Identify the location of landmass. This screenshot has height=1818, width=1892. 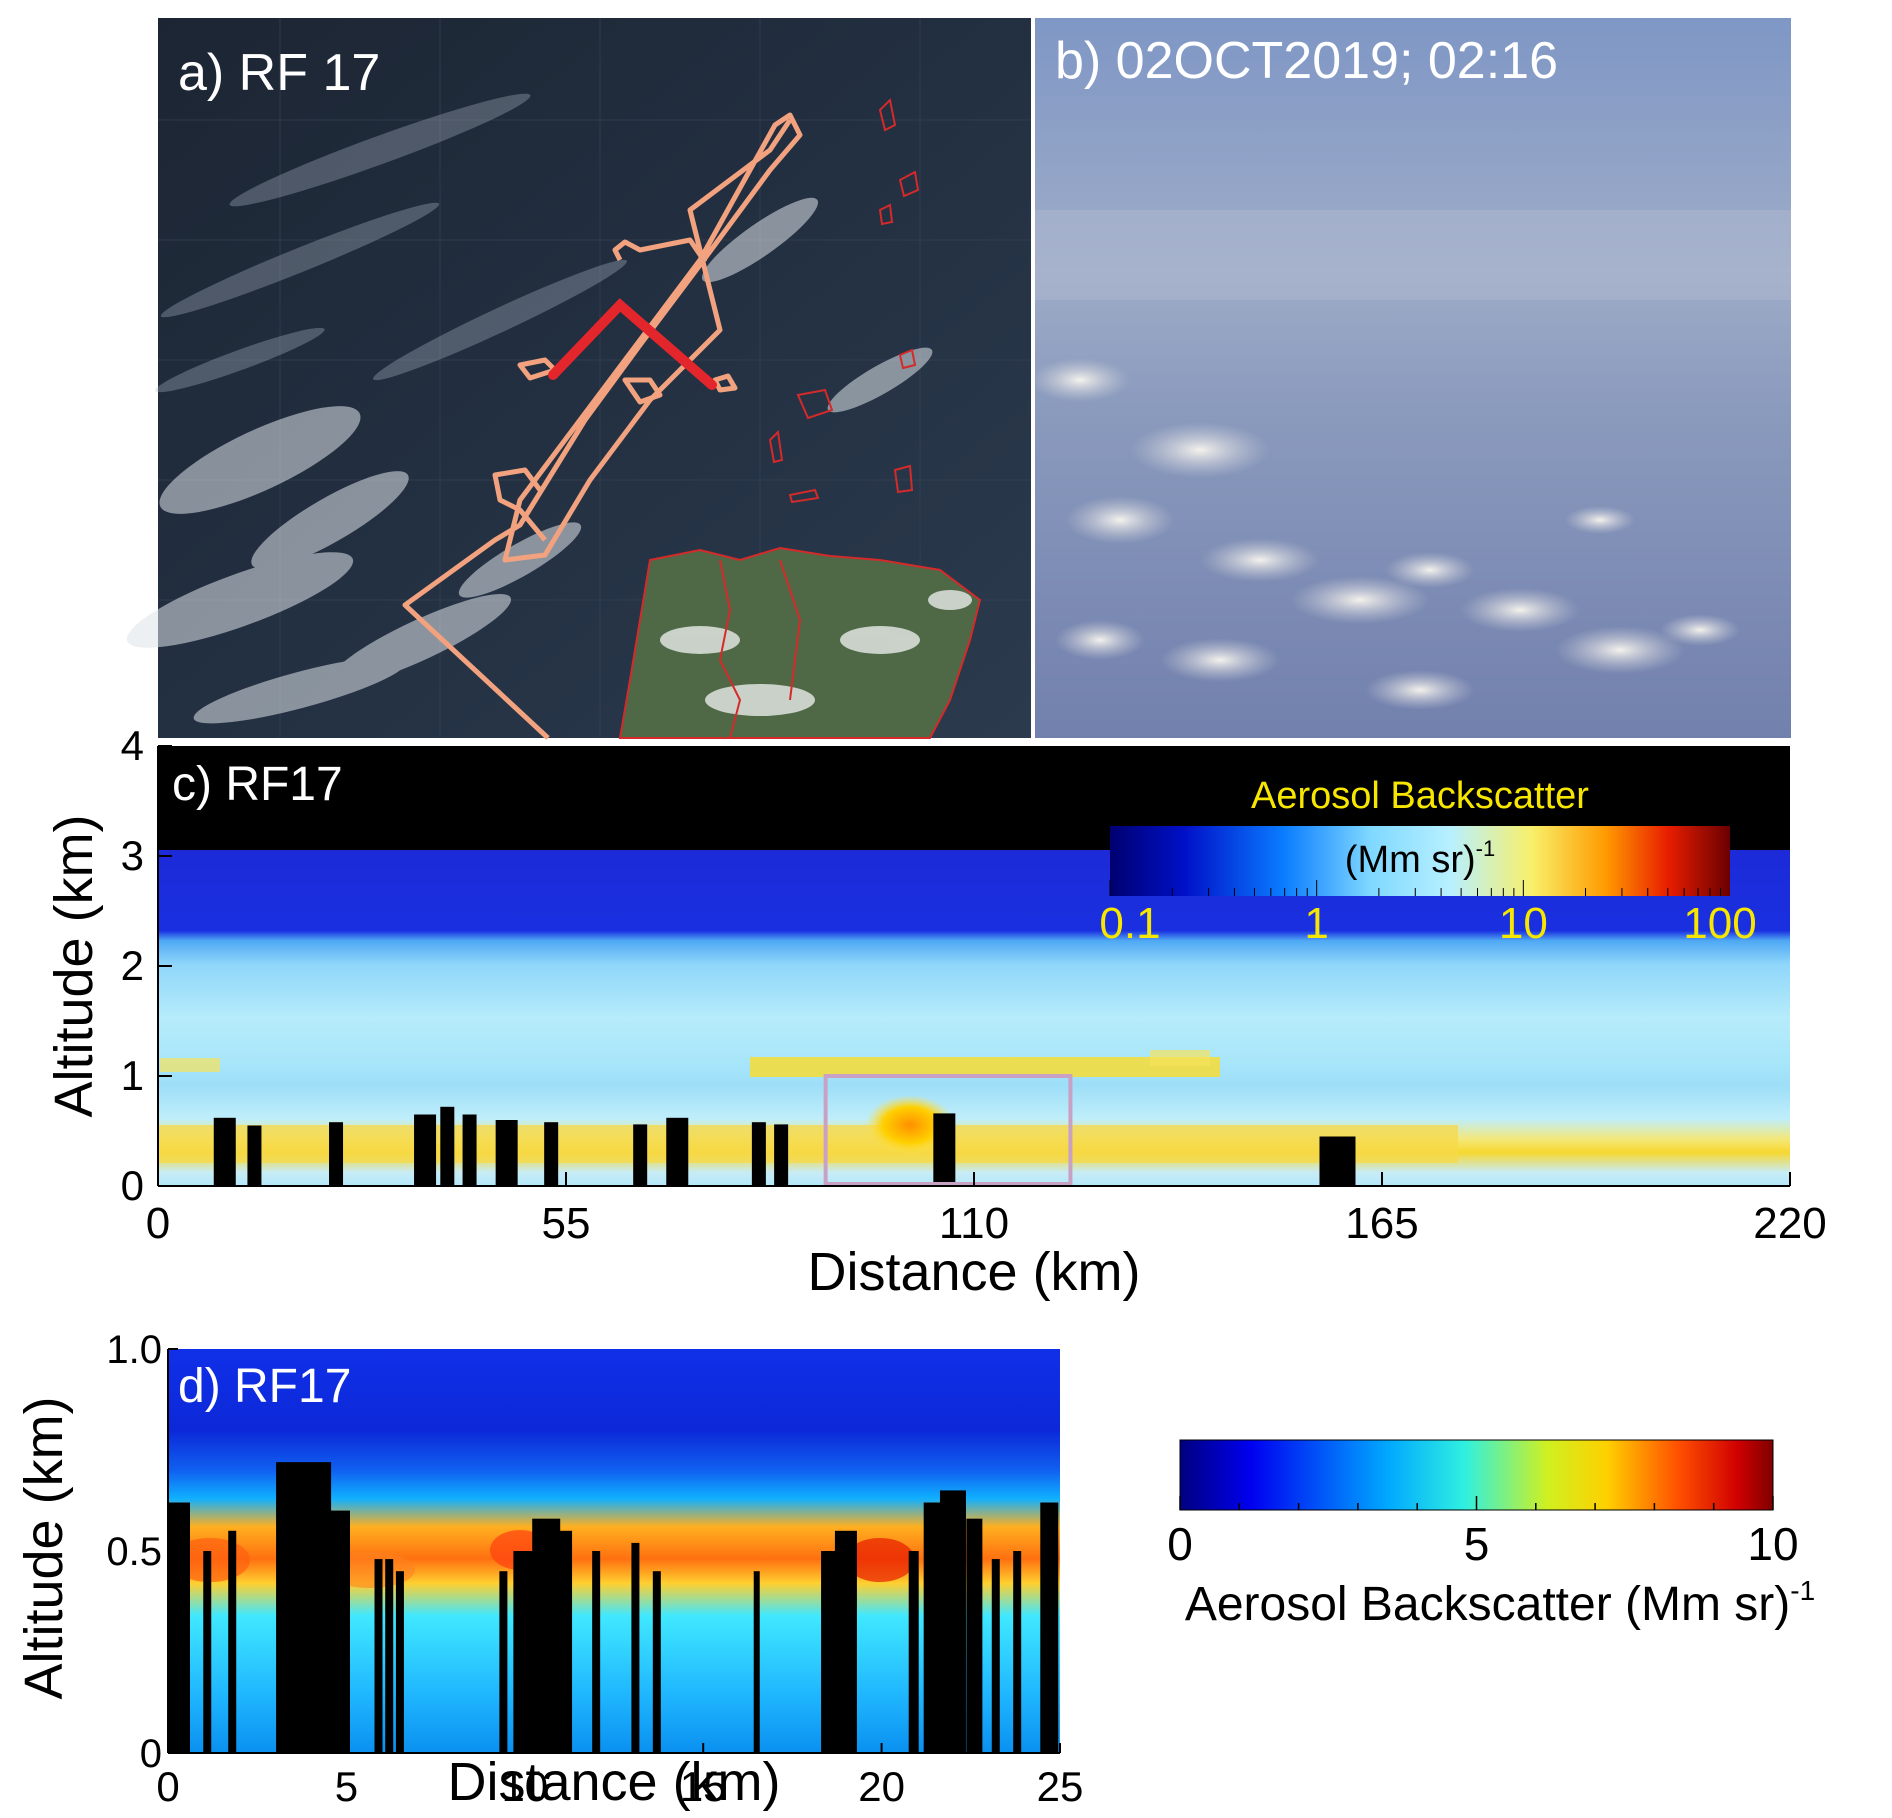
(800, 642).